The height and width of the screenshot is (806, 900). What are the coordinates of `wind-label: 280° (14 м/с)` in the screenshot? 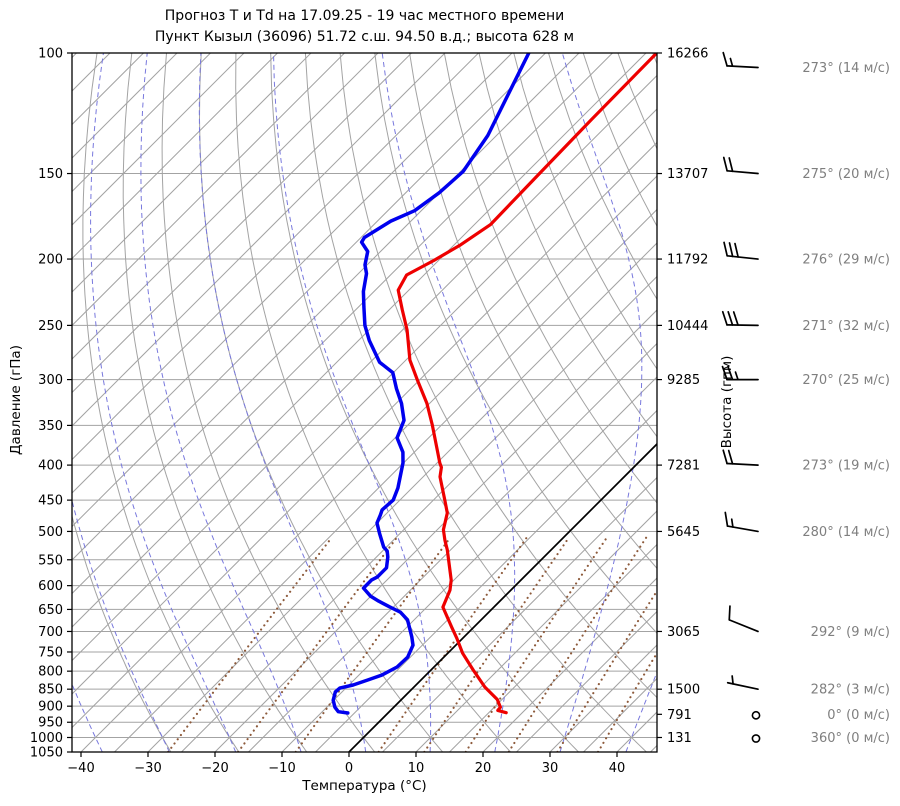 It's located at (846, 532).